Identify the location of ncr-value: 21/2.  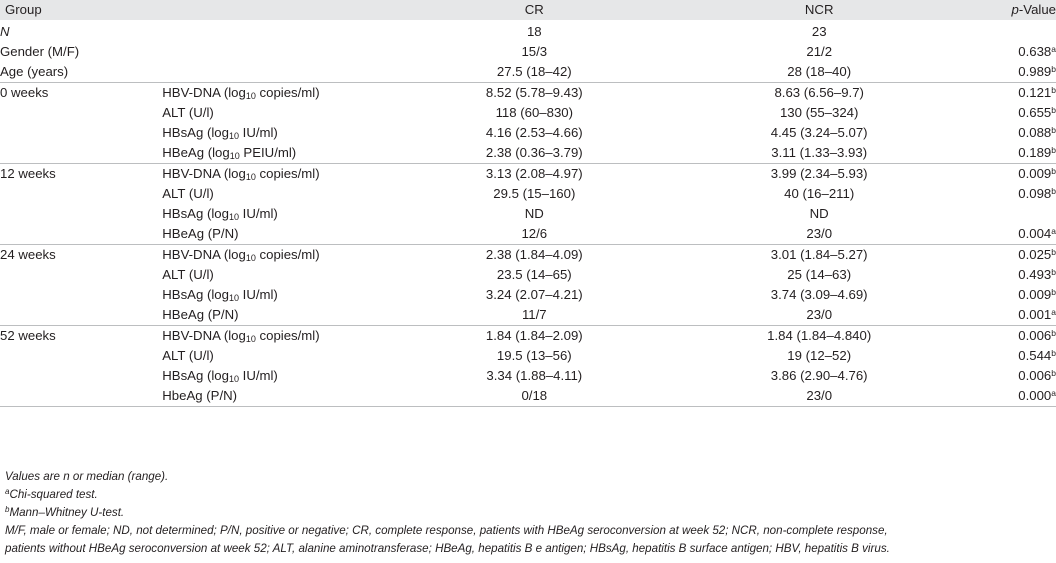
(819, 51).